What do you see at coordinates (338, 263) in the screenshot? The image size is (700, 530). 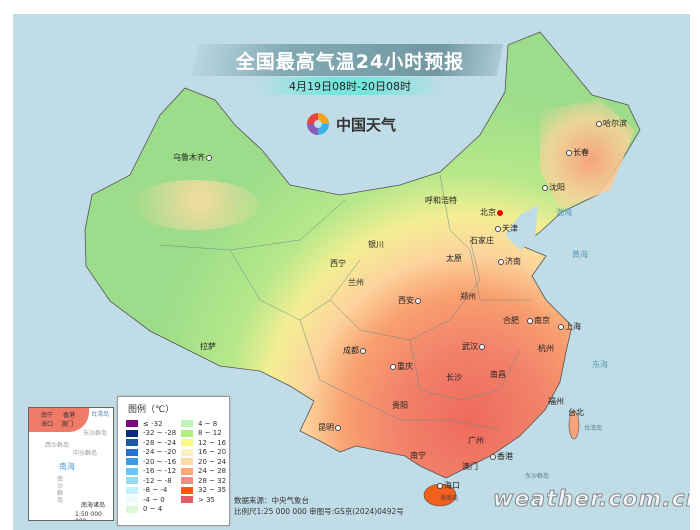 I see `city-label: 西宁` at bounding box center [338, 263].